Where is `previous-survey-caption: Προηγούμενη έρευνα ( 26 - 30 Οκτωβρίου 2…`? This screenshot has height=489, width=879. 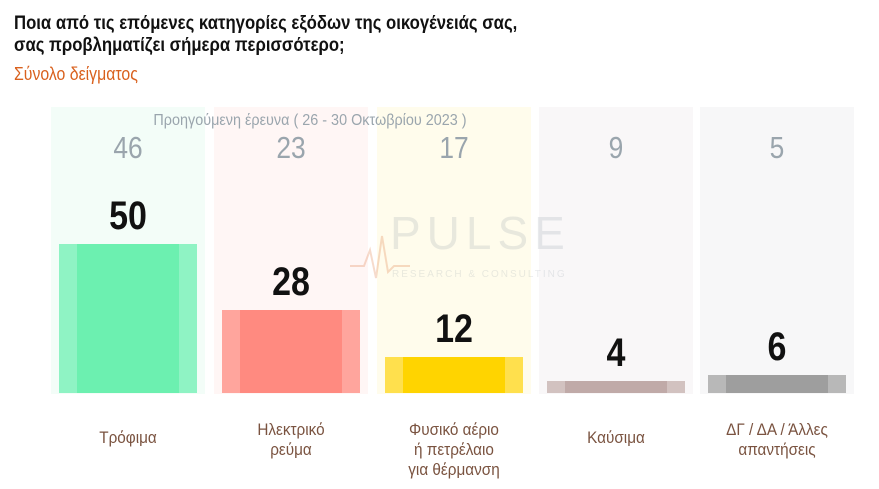
previous-survey-caption: Προηγούμενη έρευνα ( 26 - 30 Οκτωβρίου 2… is located at coordinates (310, 120).